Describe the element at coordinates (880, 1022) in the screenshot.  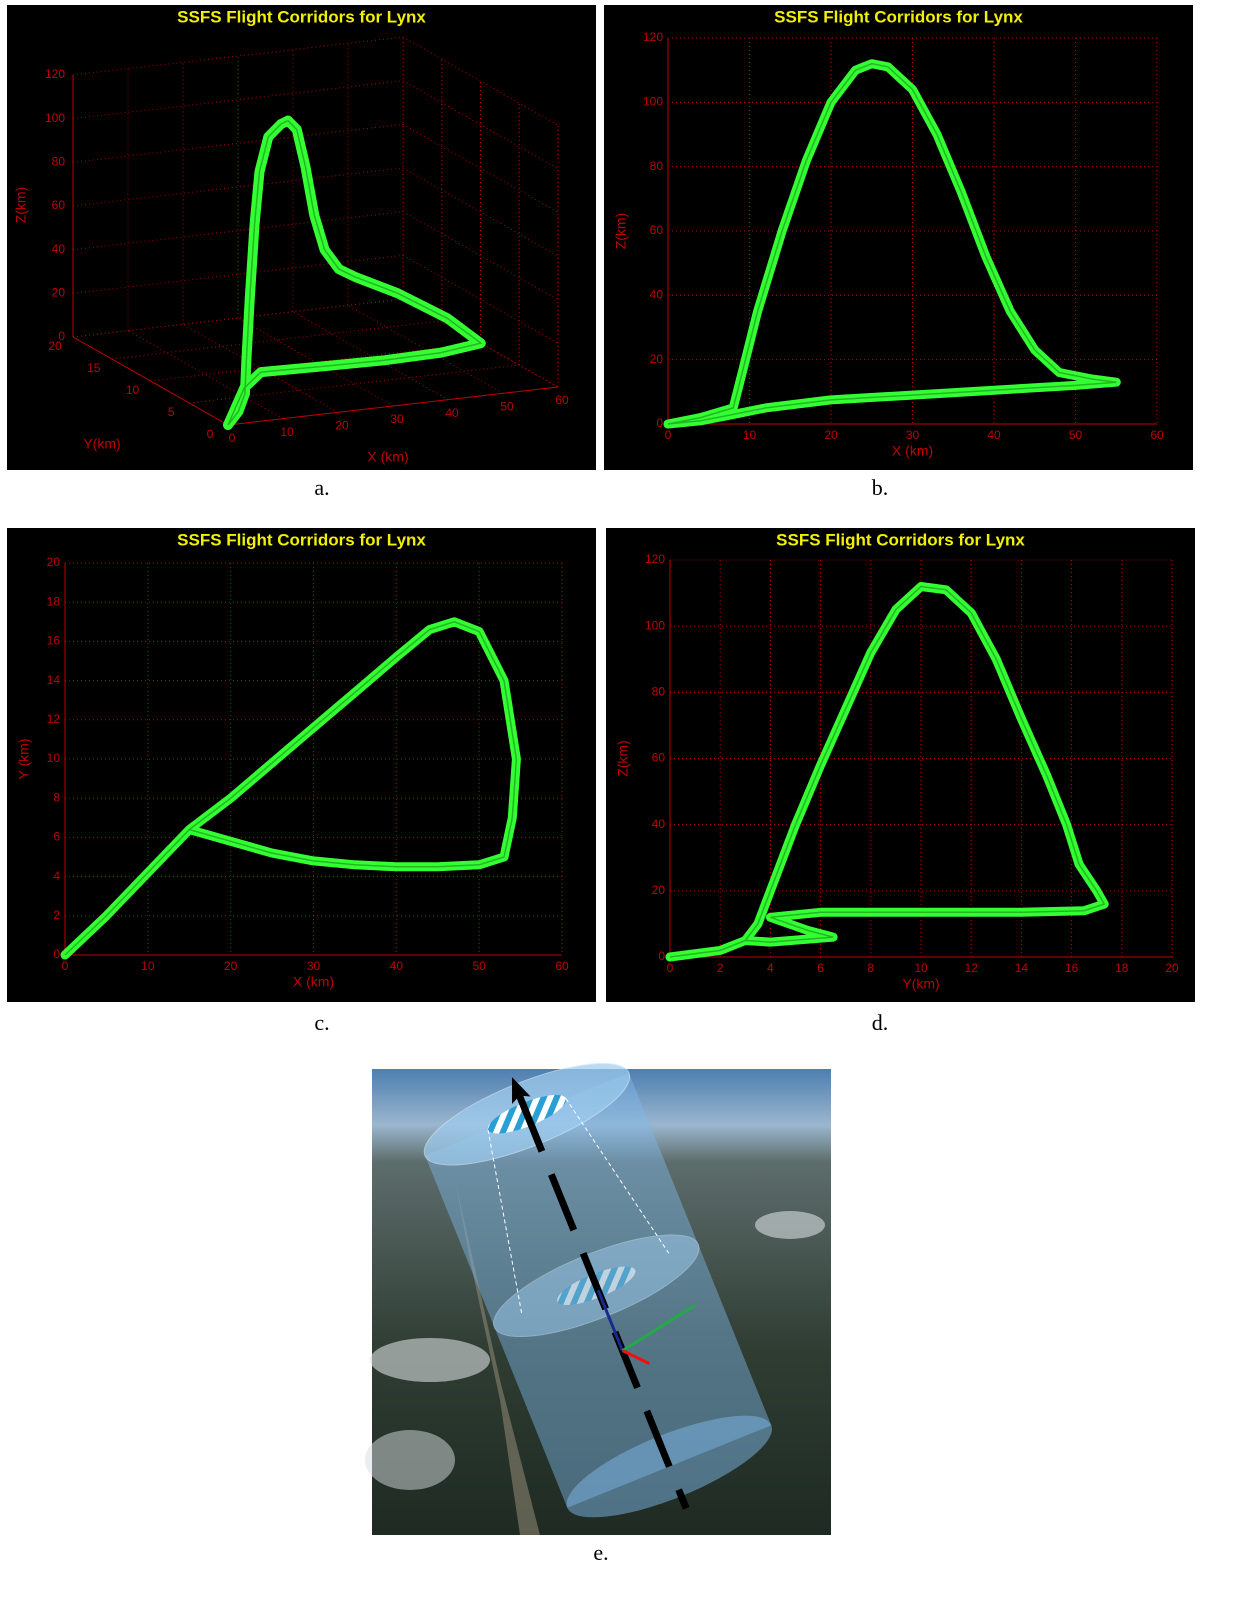
I see `caption: d.` at that location.